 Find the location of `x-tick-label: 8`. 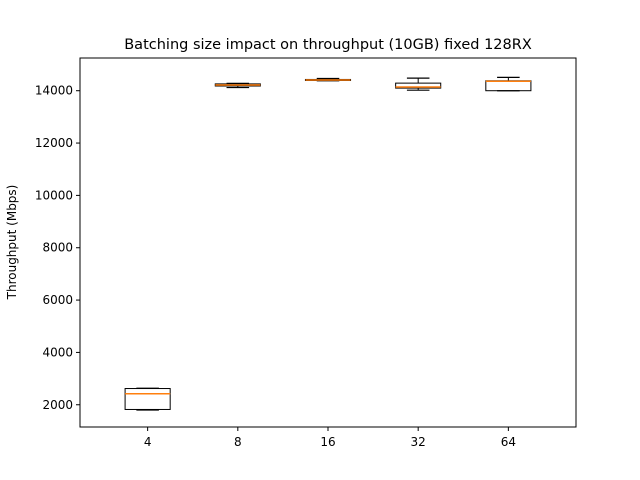

x-tick-label: 8 is located at coordinates (238, 442).